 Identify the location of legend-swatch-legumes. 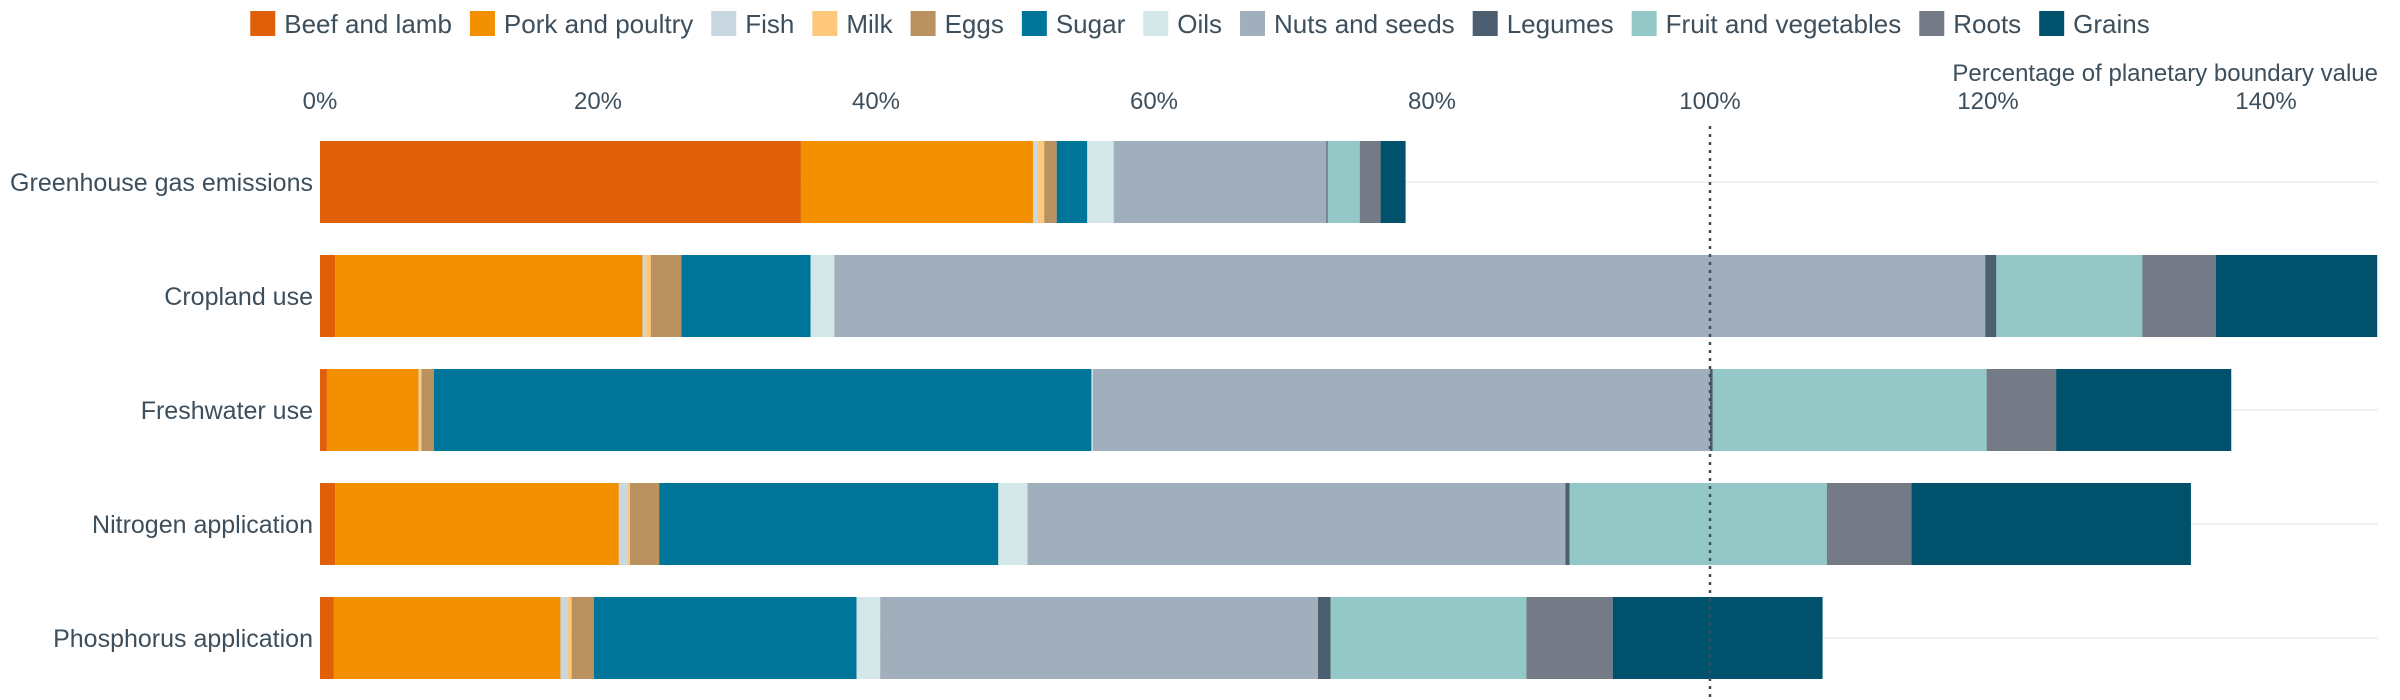
(1485, 23).